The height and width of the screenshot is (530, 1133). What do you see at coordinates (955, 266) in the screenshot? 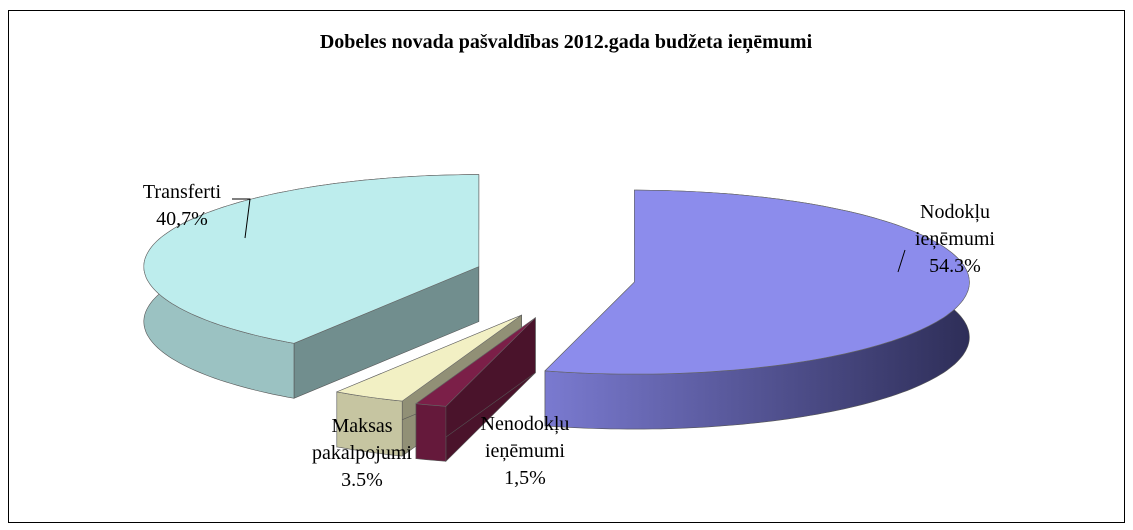
I see `value-label: 54.3%` at bounding box center [955, 266].